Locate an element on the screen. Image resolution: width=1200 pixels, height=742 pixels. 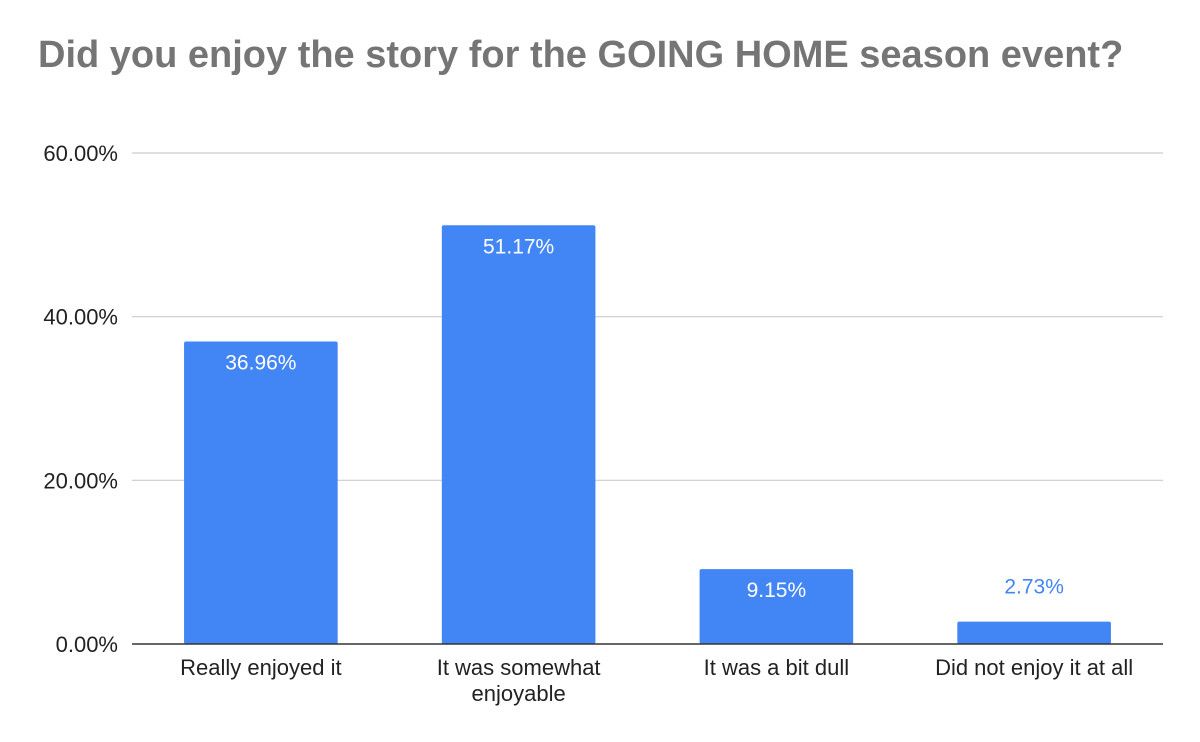
y-axis-ticks: 0.00% 20.00% 40.00% 60.00% is located at coordinates (80, 399).